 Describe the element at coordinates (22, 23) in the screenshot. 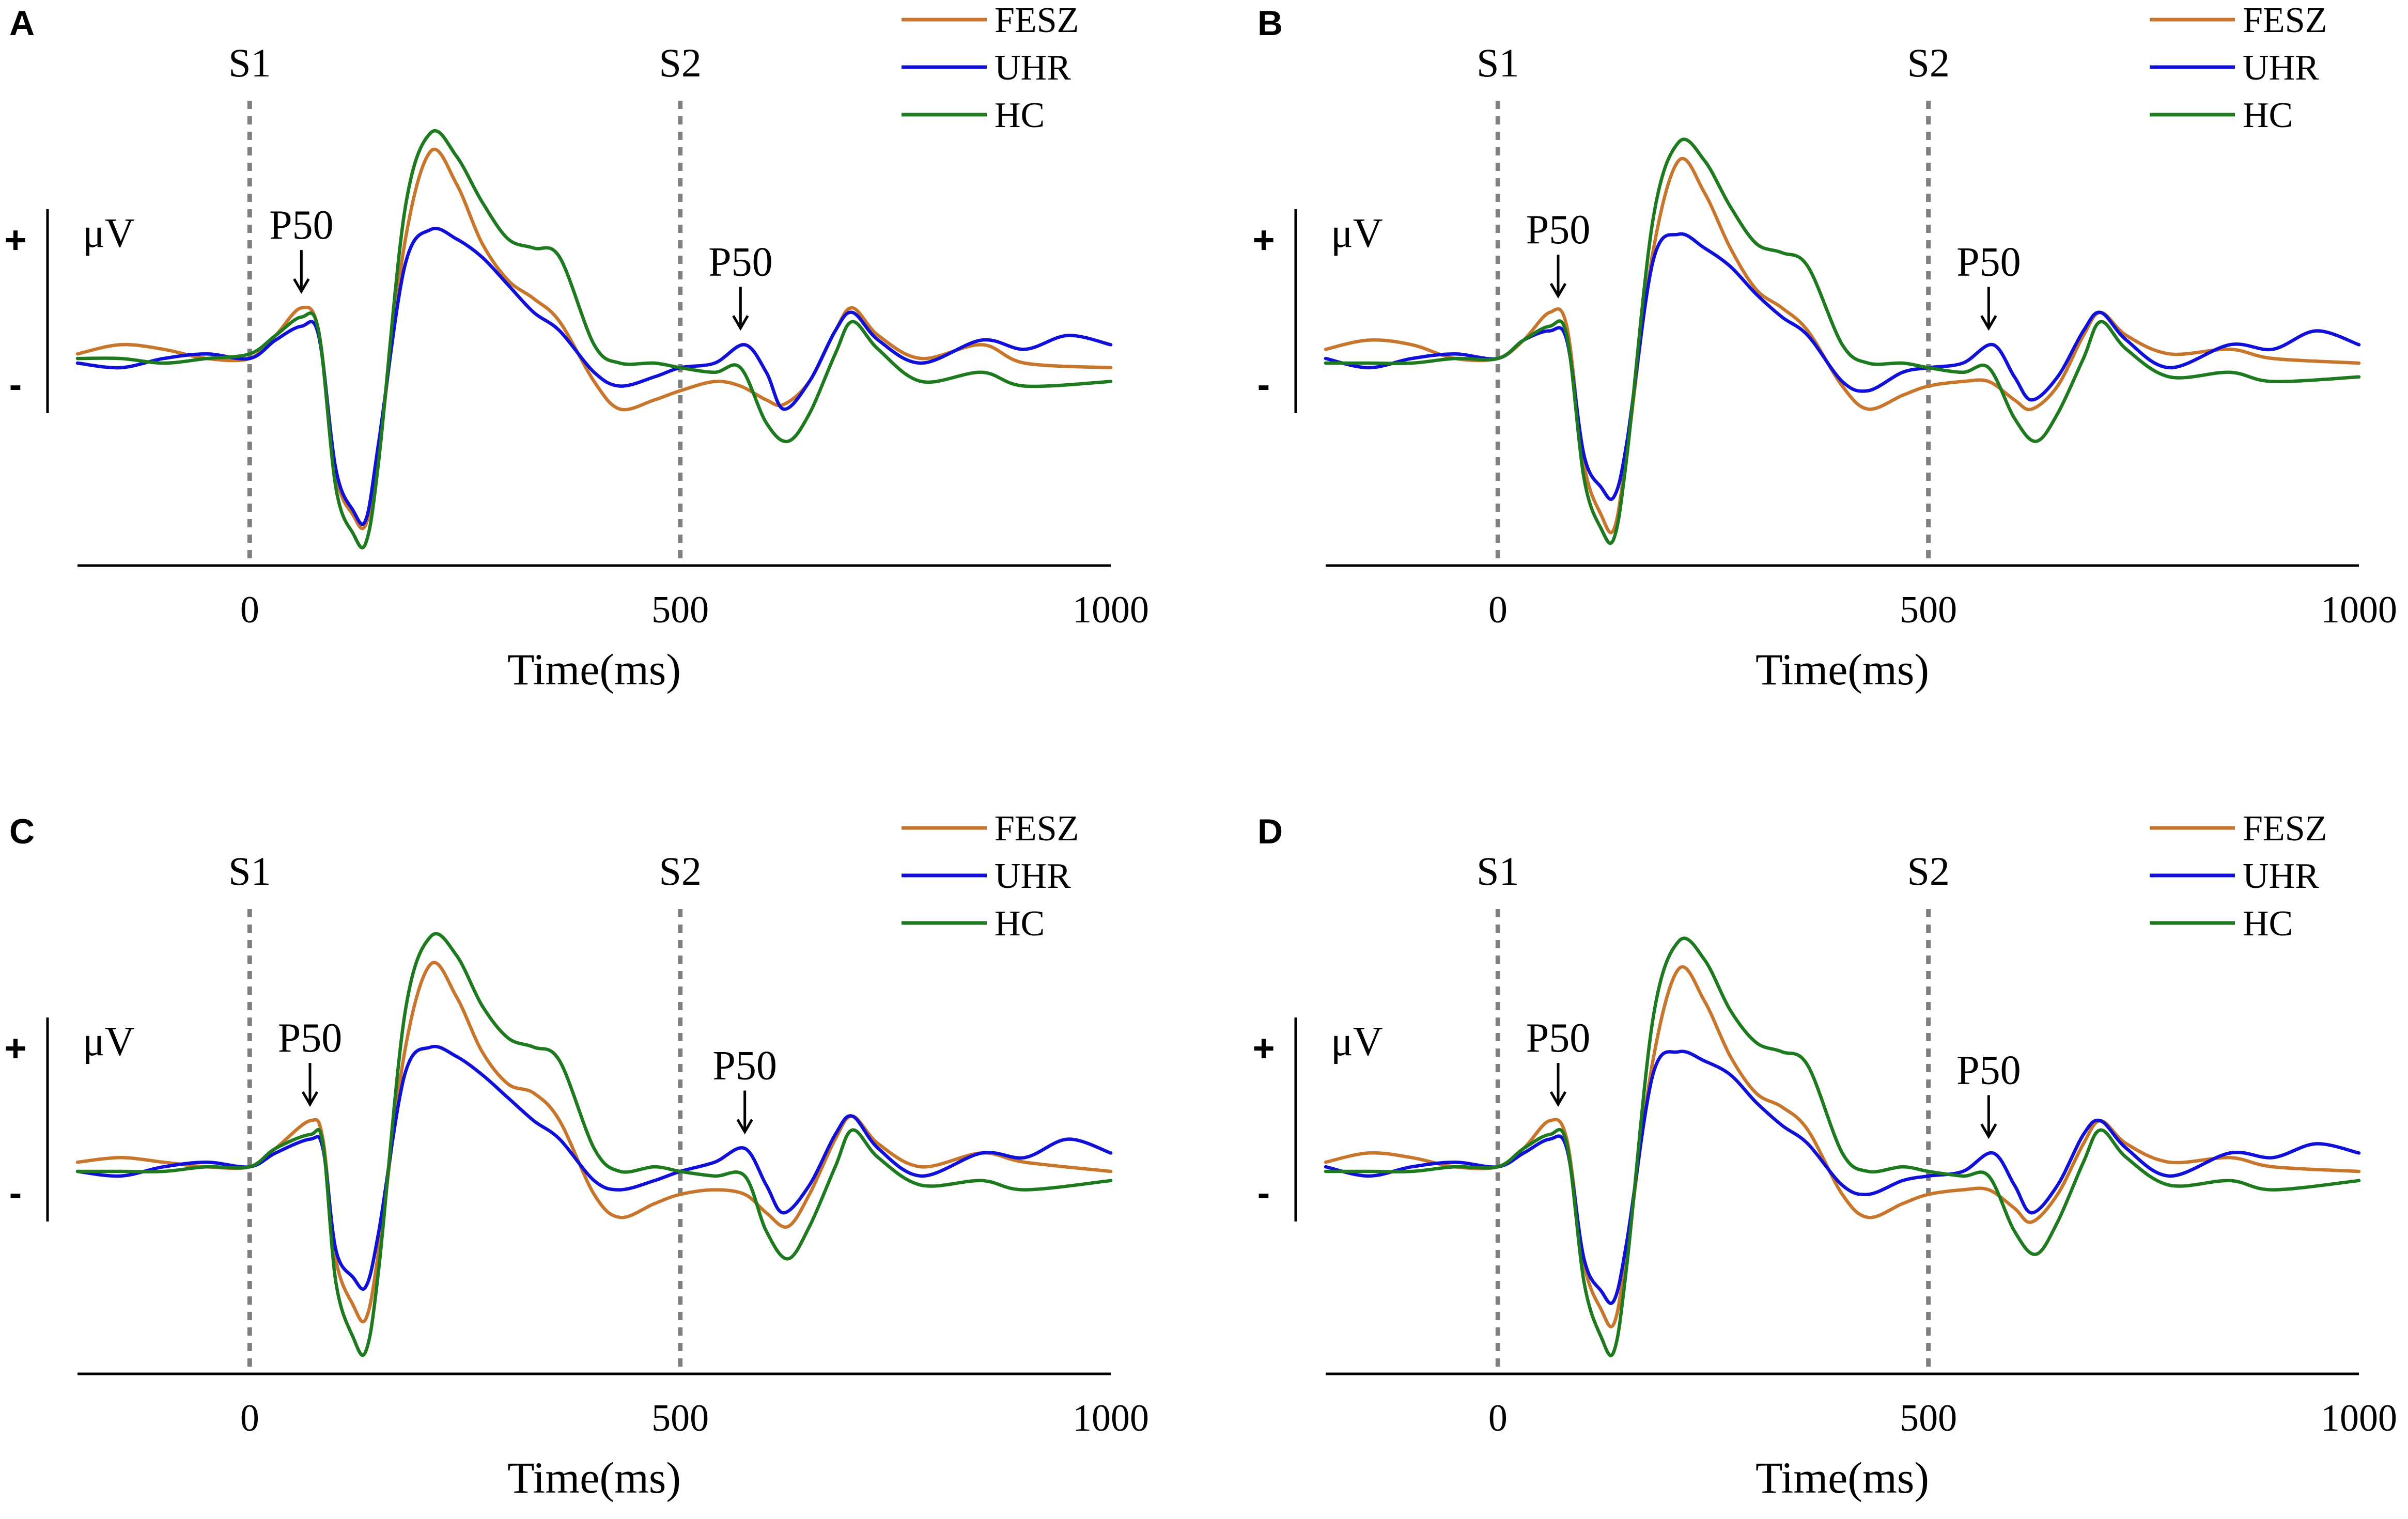

I see `panel-letter: A` at that location.